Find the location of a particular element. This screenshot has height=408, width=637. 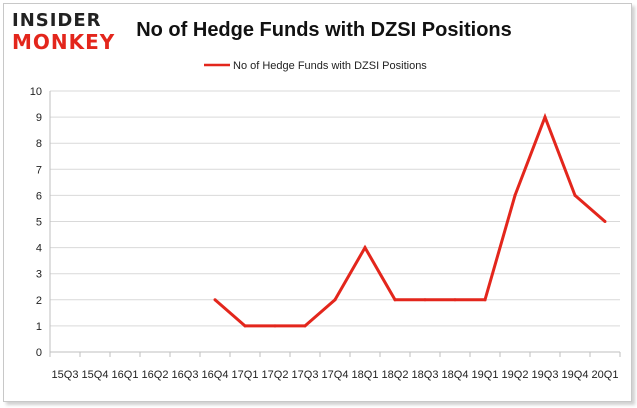

y-tick-label: 3 is located at coordinates (39, 275).